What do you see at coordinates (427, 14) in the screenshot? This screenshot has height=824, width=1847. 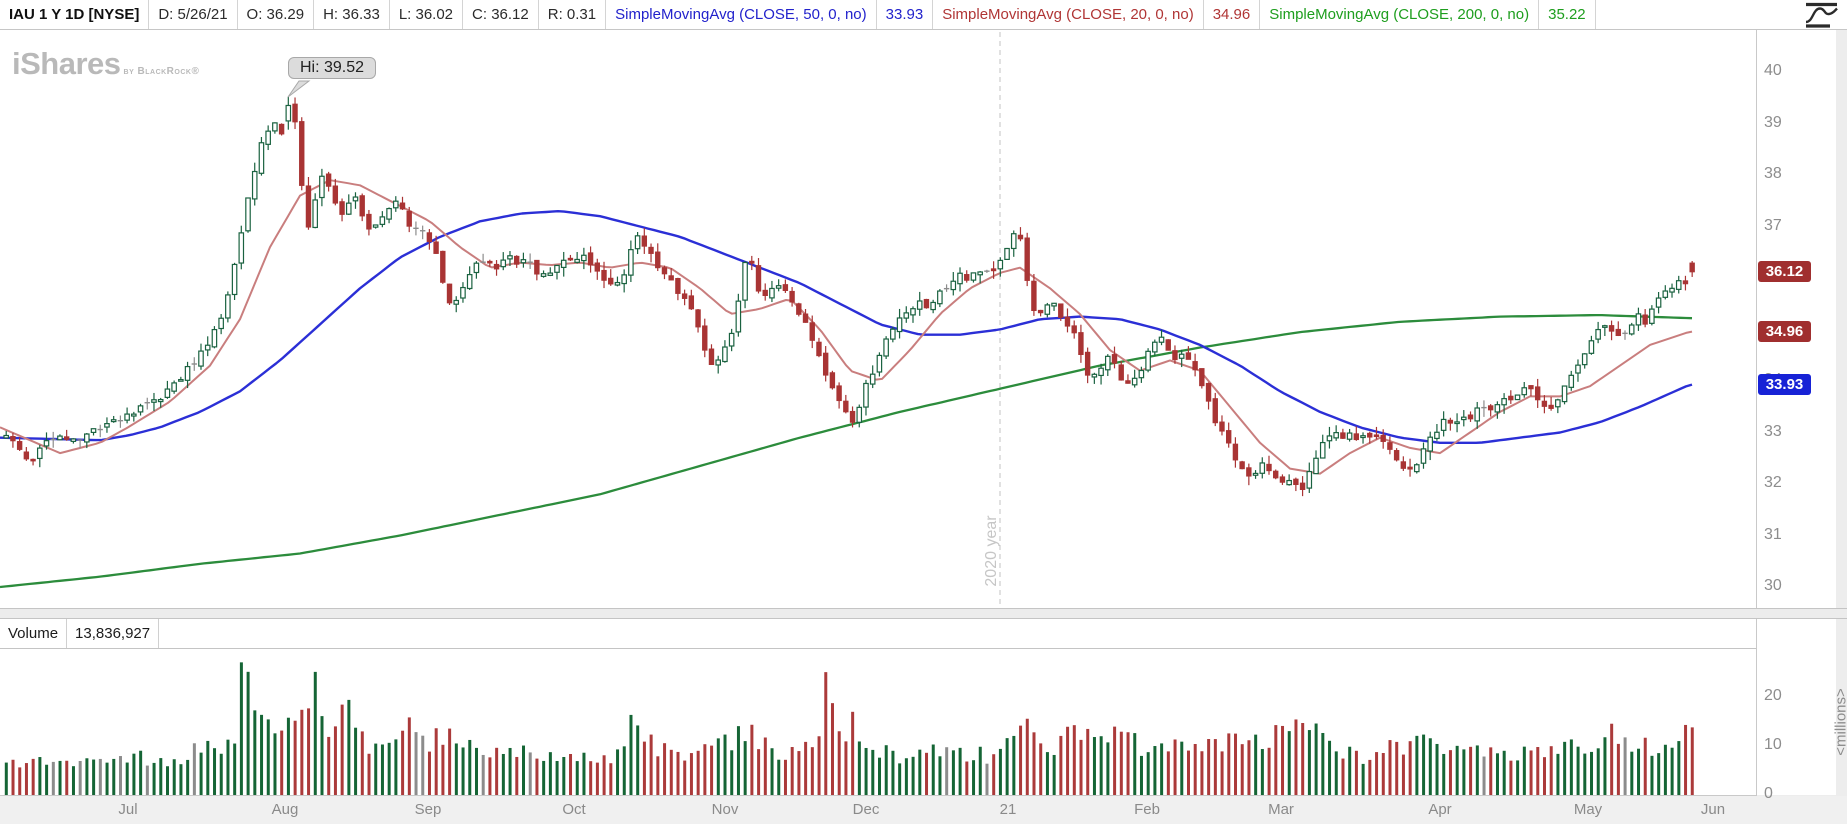 I see `toolbar-cell-4: L: 36.02` at bounding box center [427, 14].